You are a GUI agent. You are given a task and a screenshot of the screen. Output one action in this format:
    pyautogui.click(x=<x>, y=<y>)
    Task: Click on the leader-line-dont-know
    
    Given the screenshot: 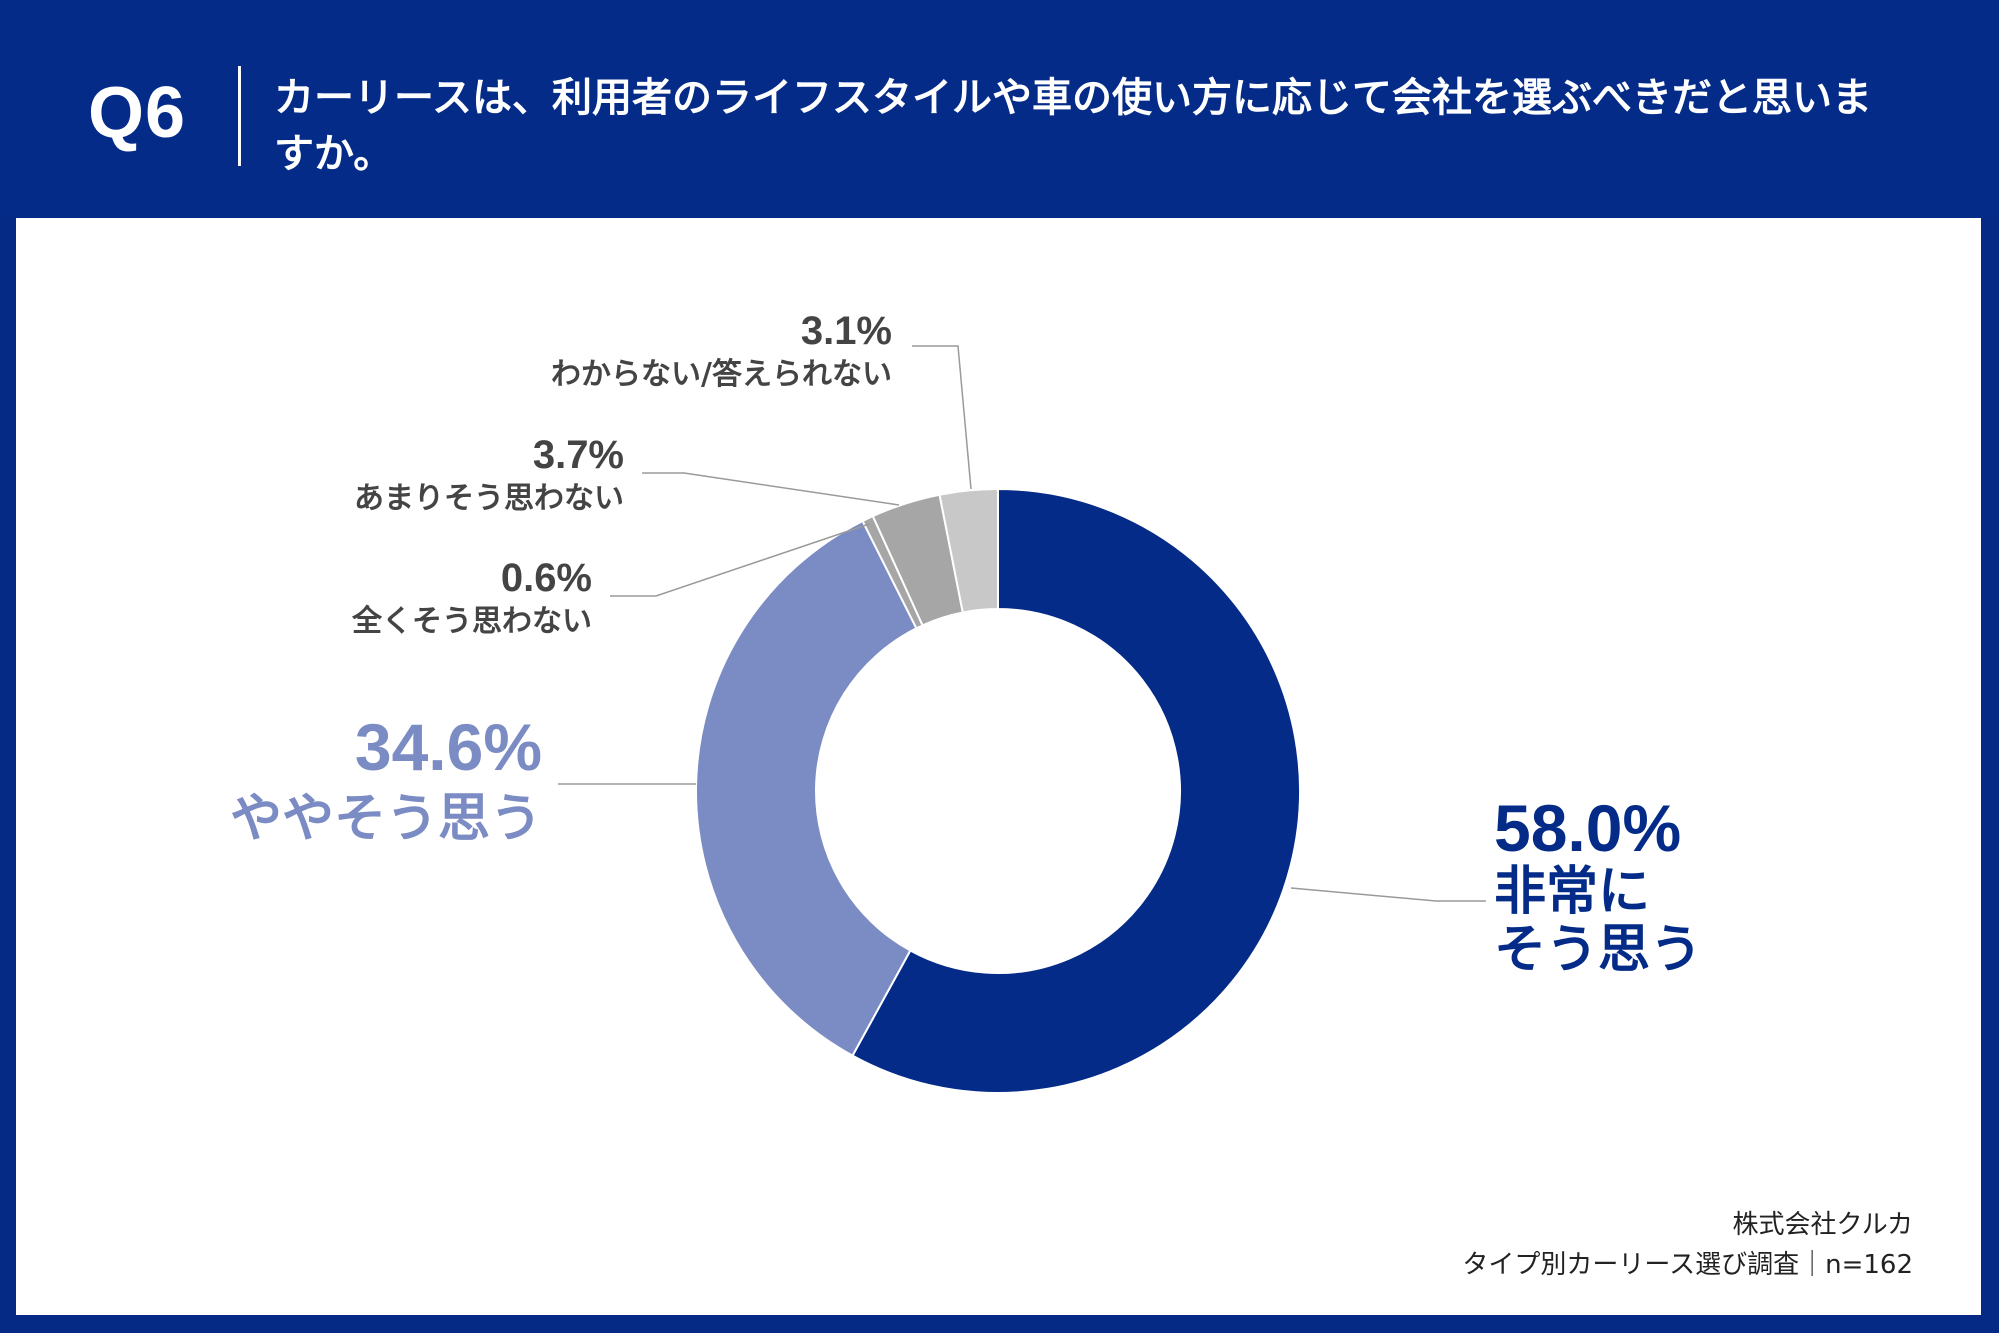 What is the action you would take?
    pyautogui.click(x=942, y=417)
    